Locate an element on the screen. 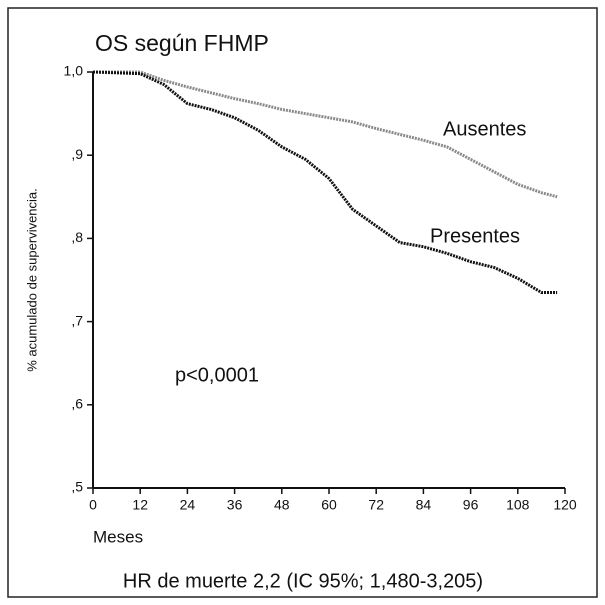 The height and width of the screenshot is (605, 605). x-tick-label: 0 is located at coordinates (93, 505).